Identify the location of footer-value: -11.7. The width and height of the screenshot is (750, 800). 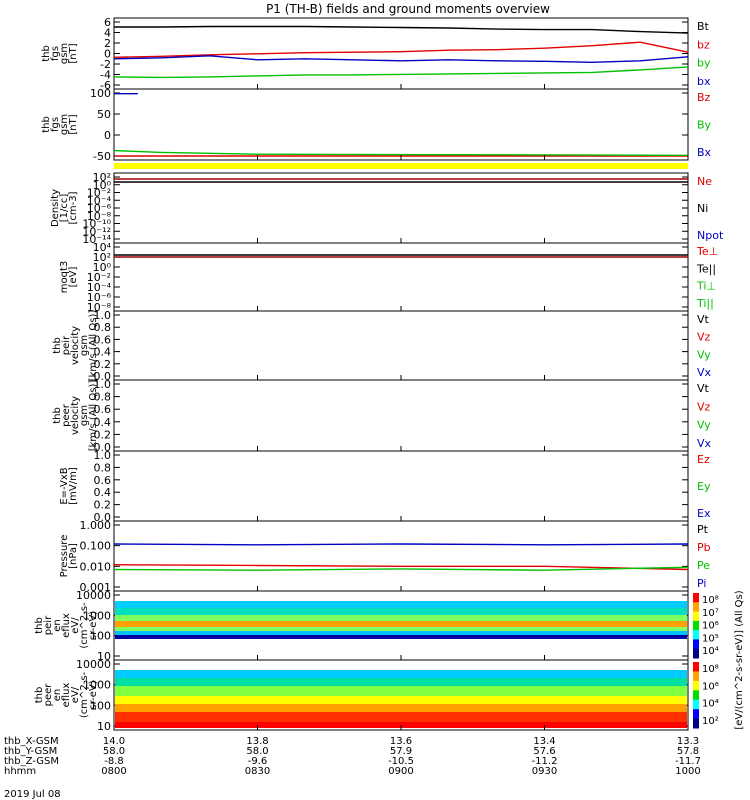
(688, 761).